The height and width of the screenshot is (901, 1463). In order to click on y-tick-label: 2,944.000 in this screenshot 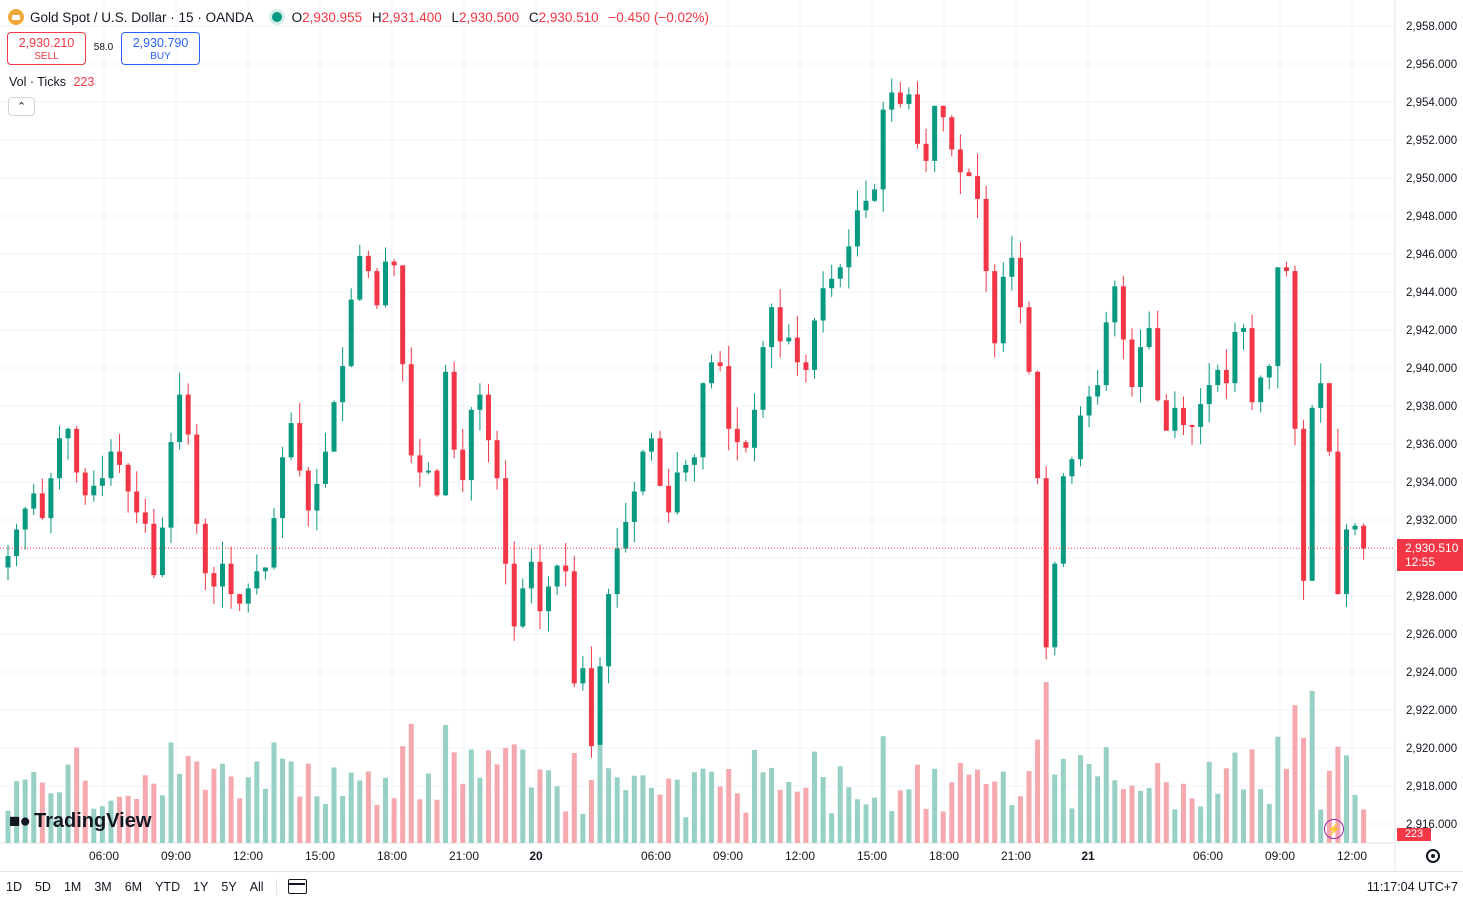, I will do `click(1431, 293)`.